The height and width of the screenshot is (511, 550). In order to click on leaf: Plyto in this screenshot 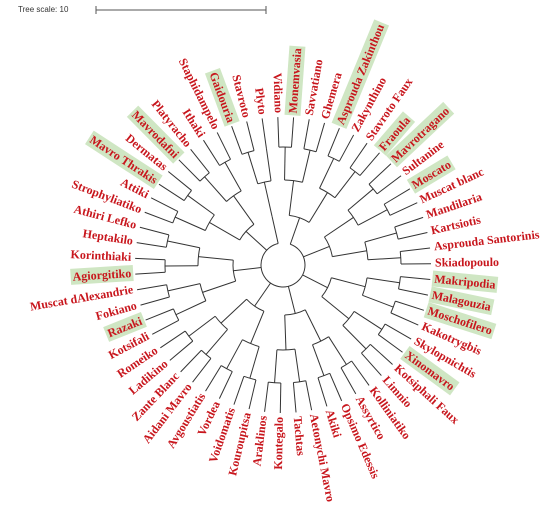, I will do `click(261, 101)`.